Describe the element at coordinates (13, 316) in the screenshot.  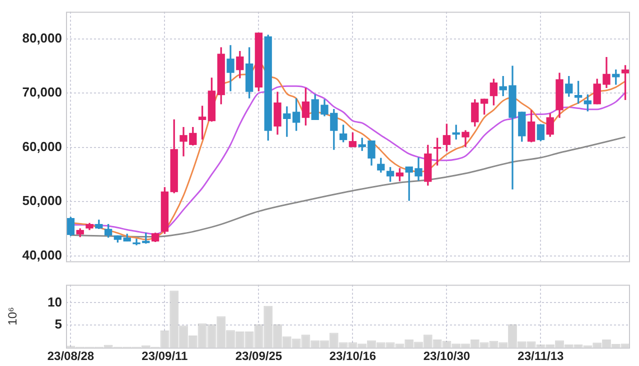
I see `y-axis-title: 10⁶` at that location.